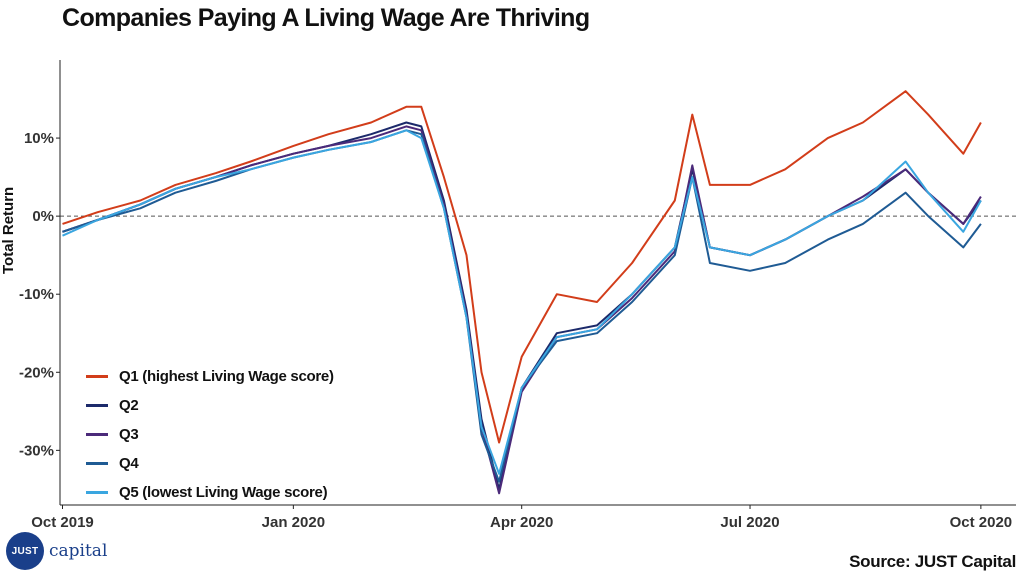 The width and height of the screenshot is (1024, 576). I want to click on legend-swatch-q3, so click(97, 434).